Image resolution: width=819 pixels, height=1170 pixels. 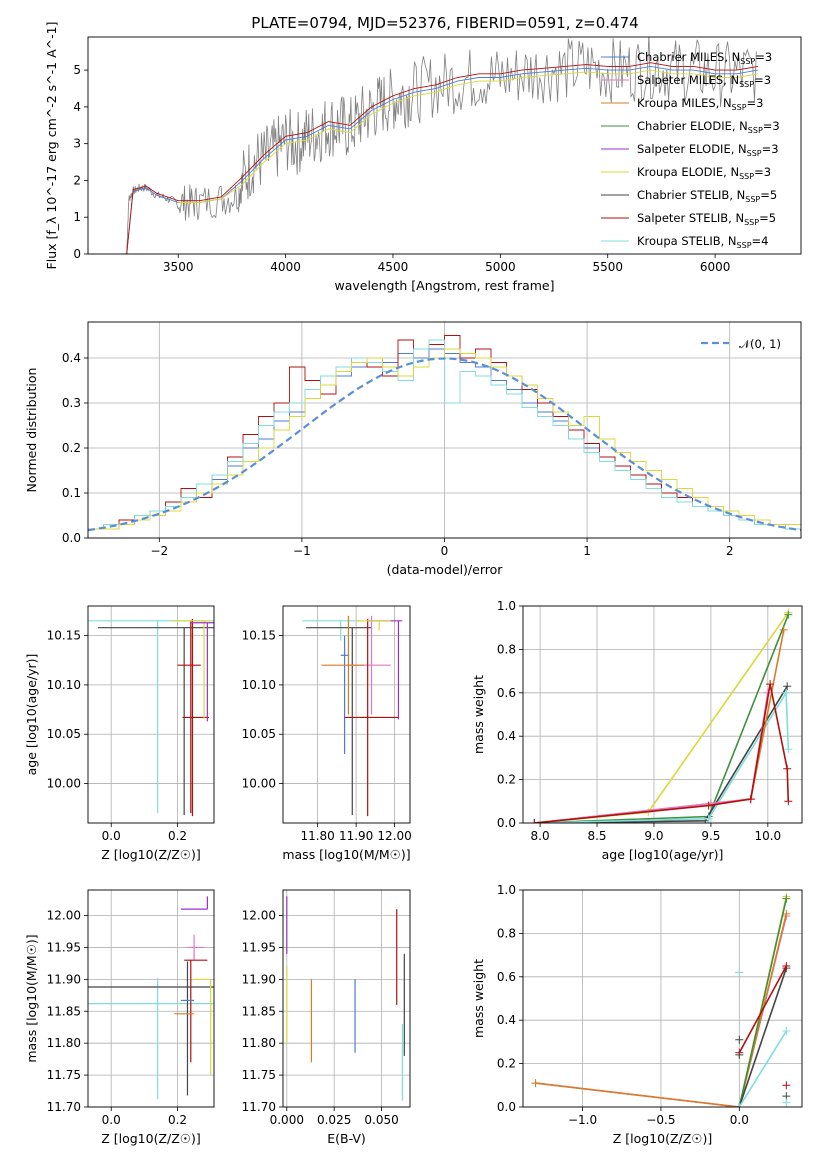 I want to click on age_vs_Z-ytick-label: 10.10, so click(x=64, y=685).